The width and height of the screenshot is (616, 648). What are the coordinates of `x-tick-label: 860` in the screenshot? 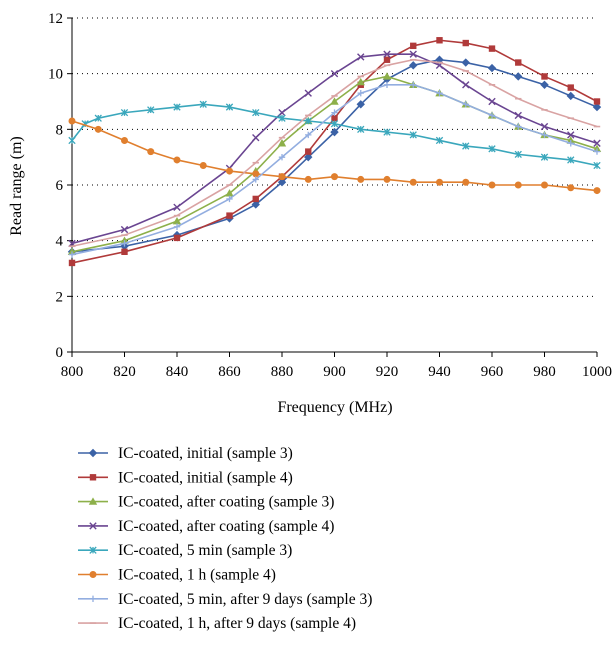 It's located at (229, 372).